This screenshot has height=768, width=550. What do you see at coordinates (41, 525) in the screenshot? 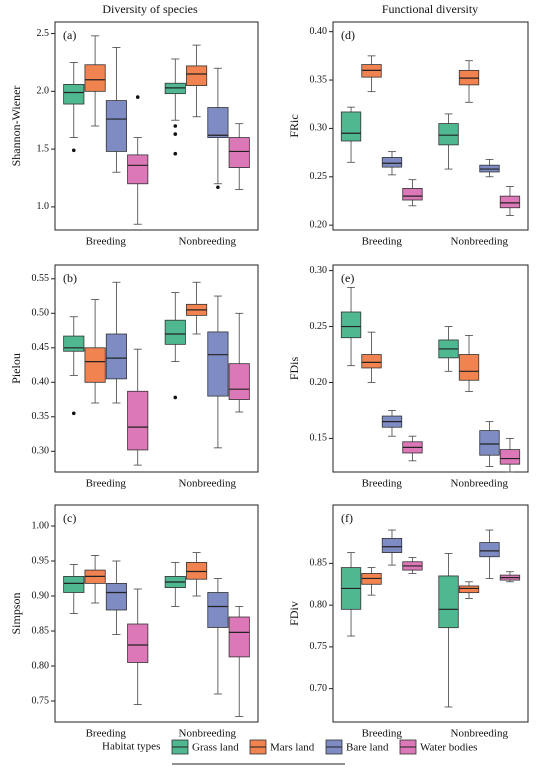
I see `y-tick-label: 1.00` at bounding box center [41, 525].